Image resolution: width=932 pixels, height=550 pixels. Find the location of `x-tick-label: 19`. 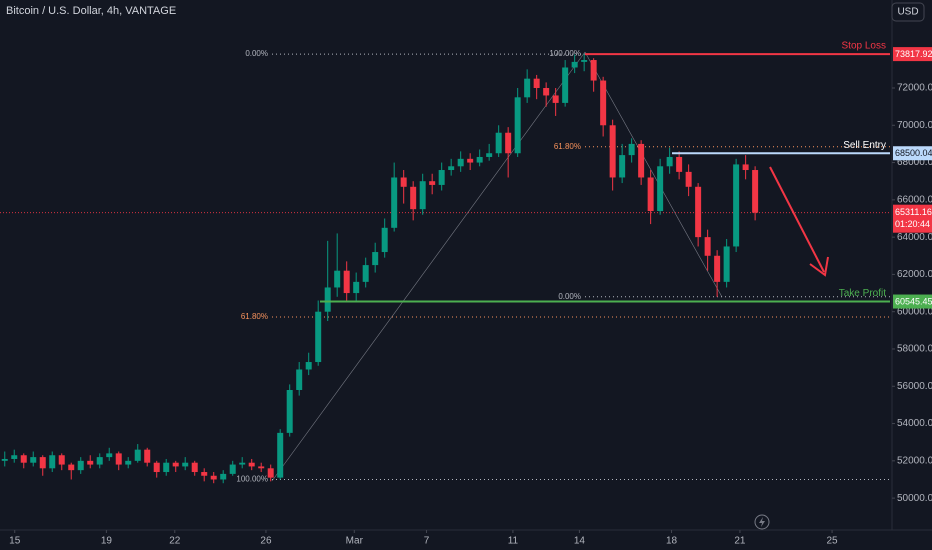

x-tick-label: 19 is located at coordinates (107, 541).